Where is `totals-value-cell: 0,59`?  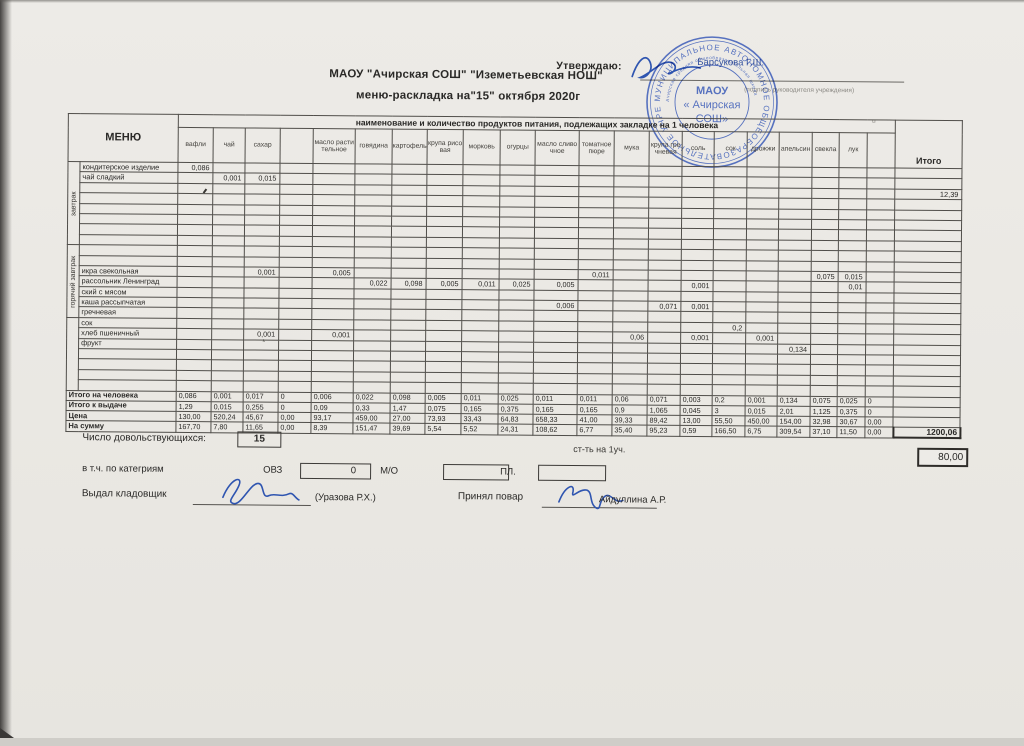 totals-value-cell: 0,59 is located at coordinates (696, 431).